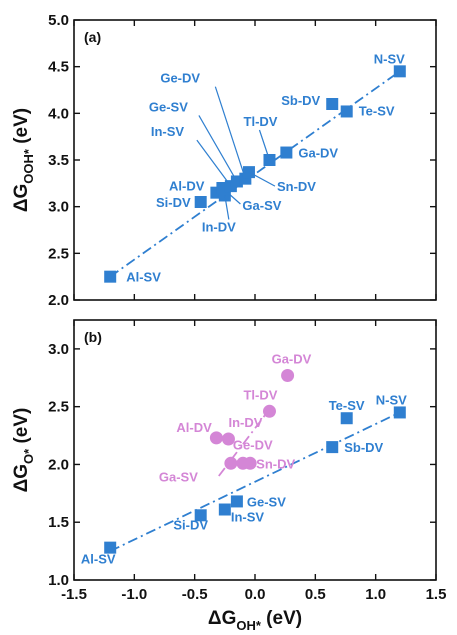 The image size is (457, 635). I want to click on x-tick-label: -0.5, so click(195, 594).